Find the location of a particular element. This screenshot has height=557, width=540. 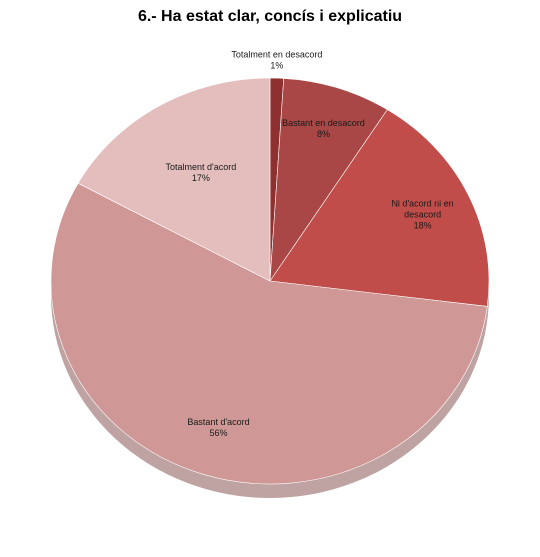

pie-slice-bastant-en-desacord is located at coordinates (328, 180).